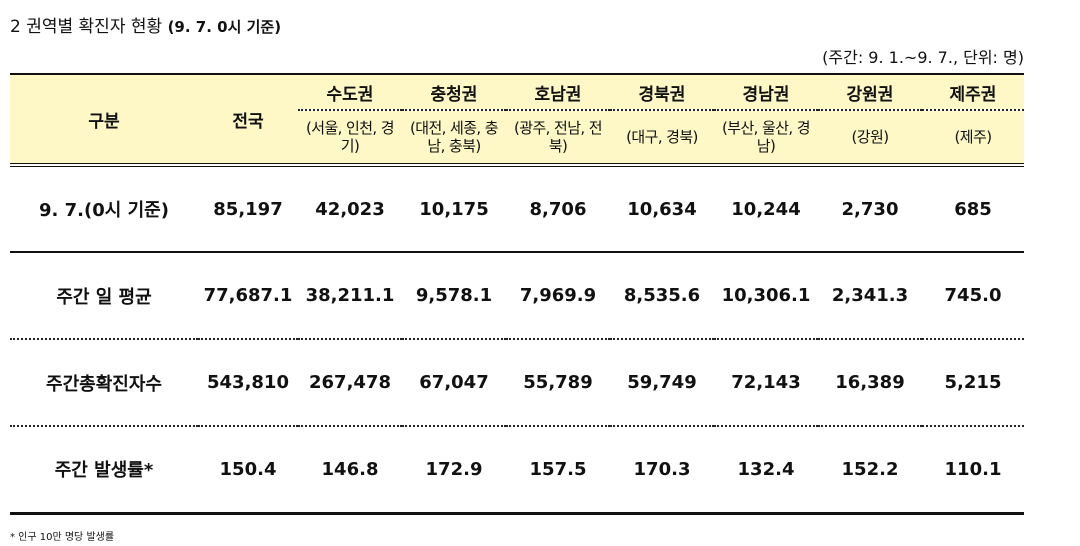 The height and width of the screenshot is (546, 1080). Describe the element at coordinates (558, 209) in the screenshot. I see `cell-value: 8,706` at that location.